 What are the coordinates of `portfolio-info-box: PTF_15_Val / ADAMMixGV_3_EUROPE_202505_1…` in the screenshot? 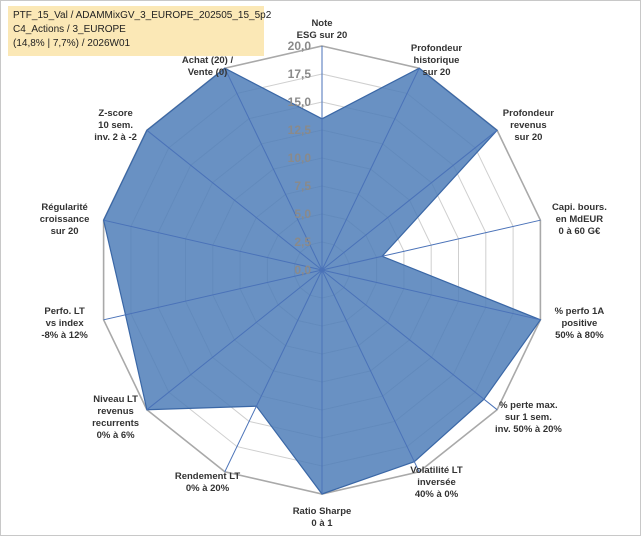 It's located at (140, 31).